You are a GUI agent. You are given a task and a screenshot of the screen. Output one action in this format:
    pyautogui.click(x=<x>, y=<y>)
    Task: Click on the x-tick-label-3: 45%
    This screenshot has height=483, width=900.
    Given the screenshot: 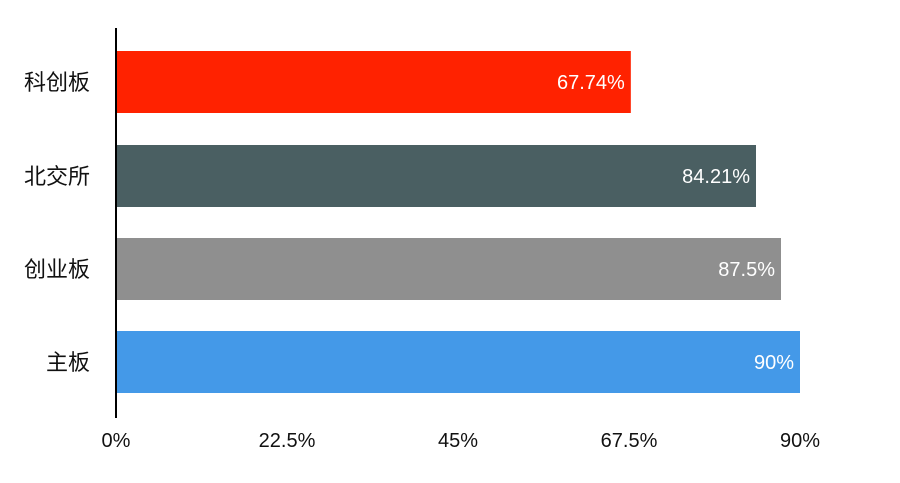 What is the action you would take?
    pyautogui.click(x=458, y=441)
    